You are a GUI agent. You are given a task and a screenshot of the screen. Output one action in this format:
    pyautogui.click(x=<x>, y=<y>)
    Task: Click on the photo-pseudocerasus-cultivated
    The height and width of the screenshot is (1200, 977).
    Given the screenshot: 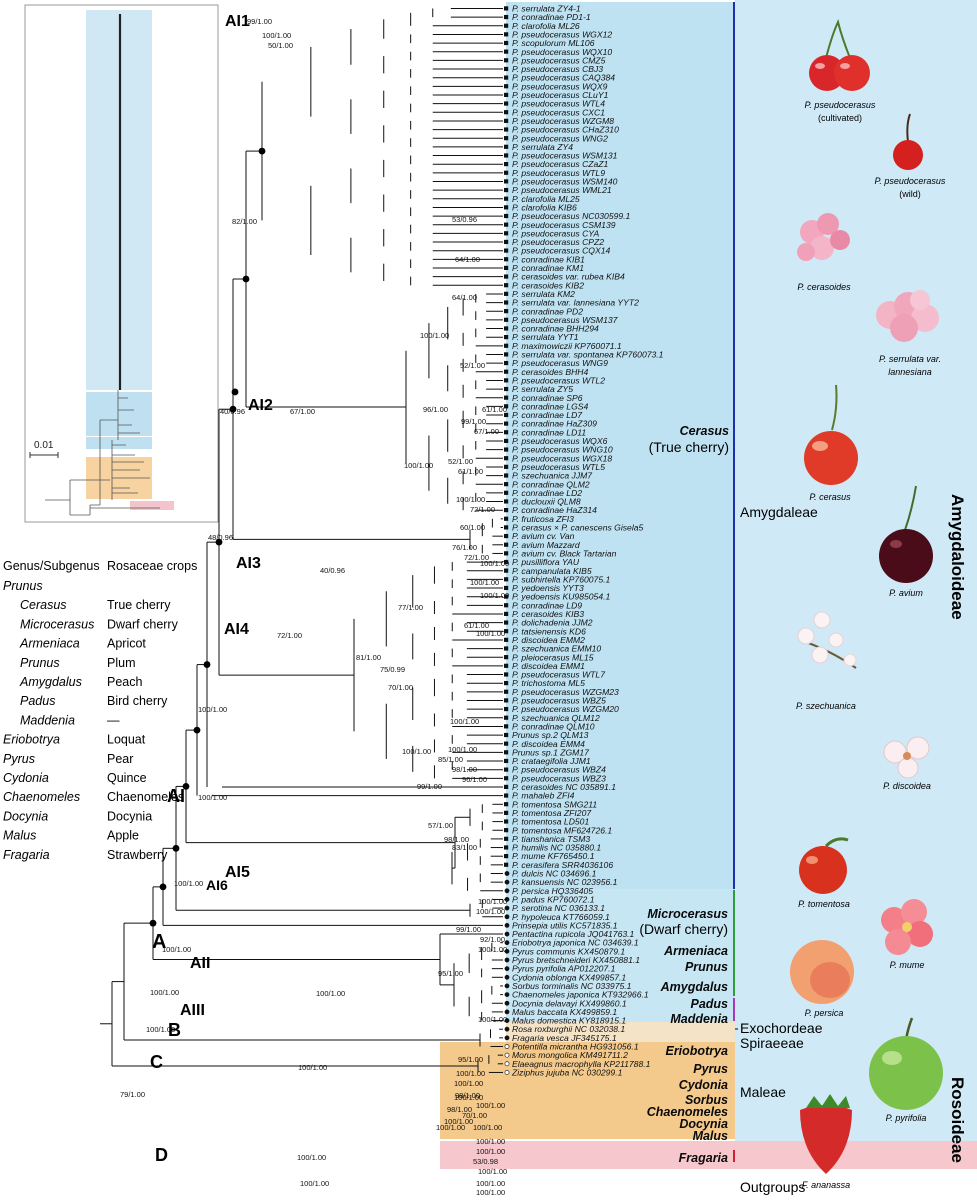 What is the action you would take?
    pyautogui.click(x=839, y=55)
    